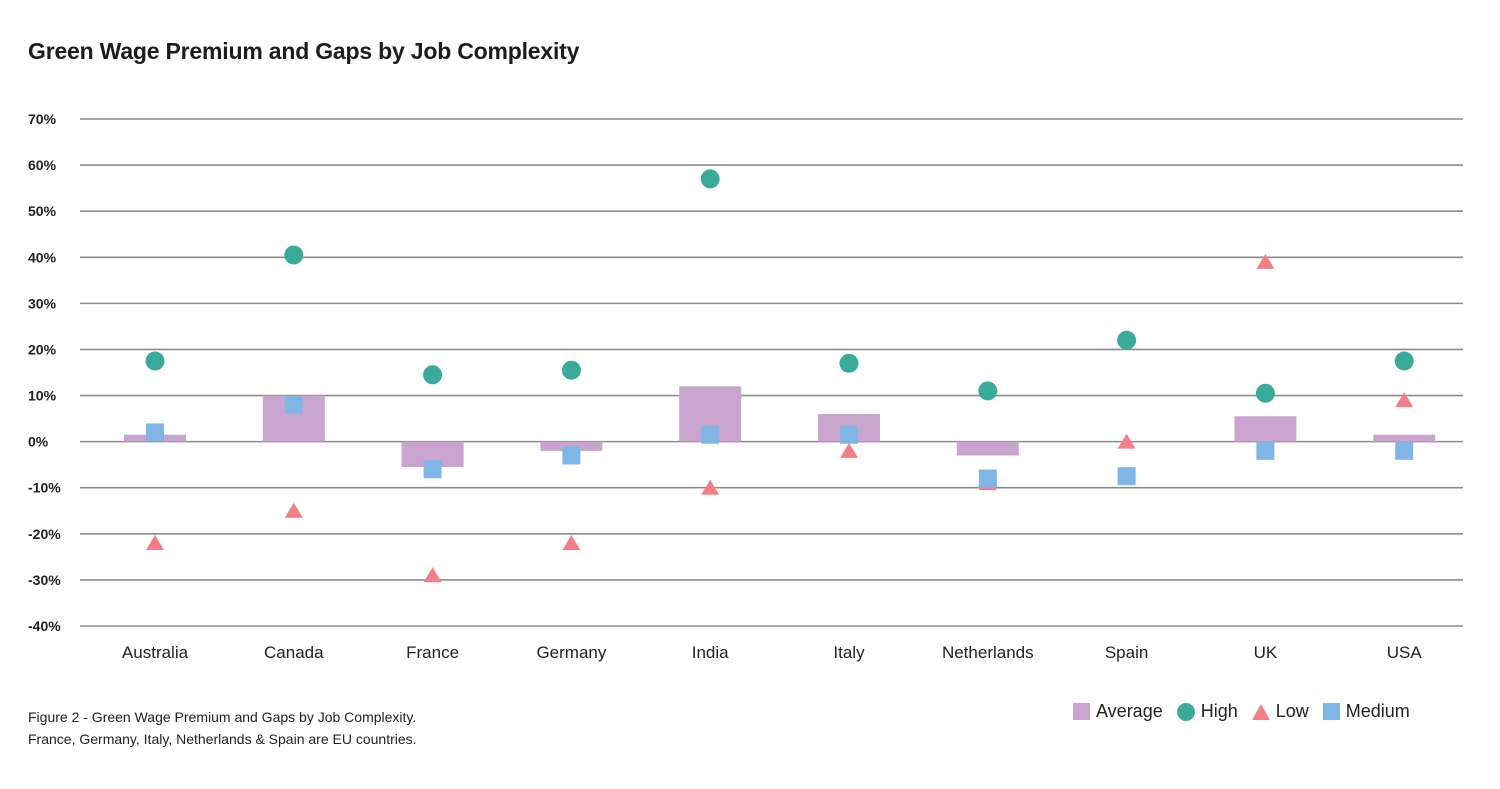 The width and height of the screenshot is (1500, 789). What do you see at coordinates (1260, 711) in the screenshot?
I see `legend-swatch-low` at bounding box center [1260, 711].